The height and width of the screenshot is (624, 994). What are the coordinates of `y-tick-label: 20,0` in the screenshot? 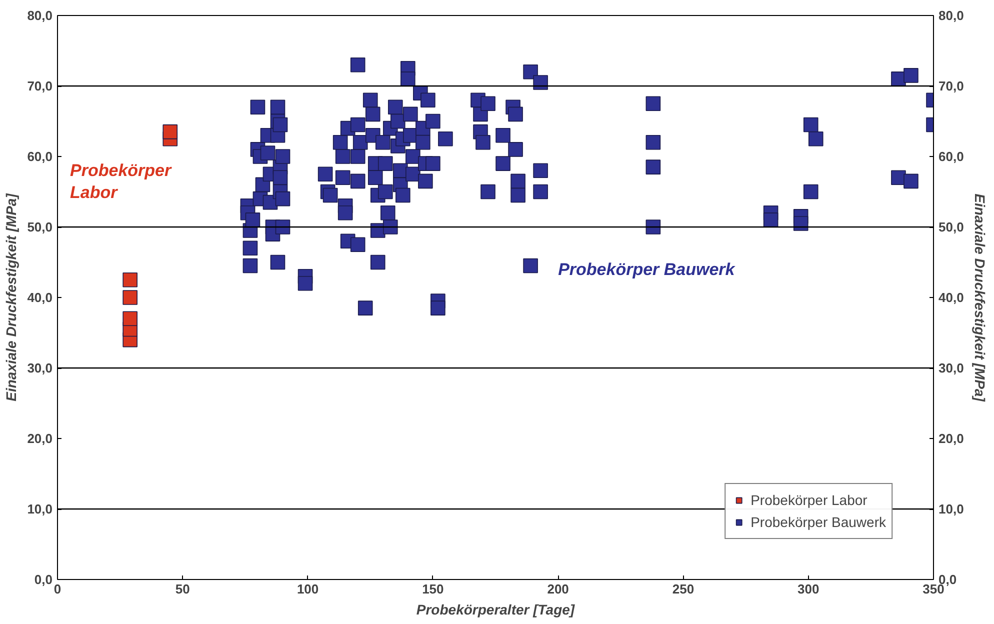 It's located at (40, 438).